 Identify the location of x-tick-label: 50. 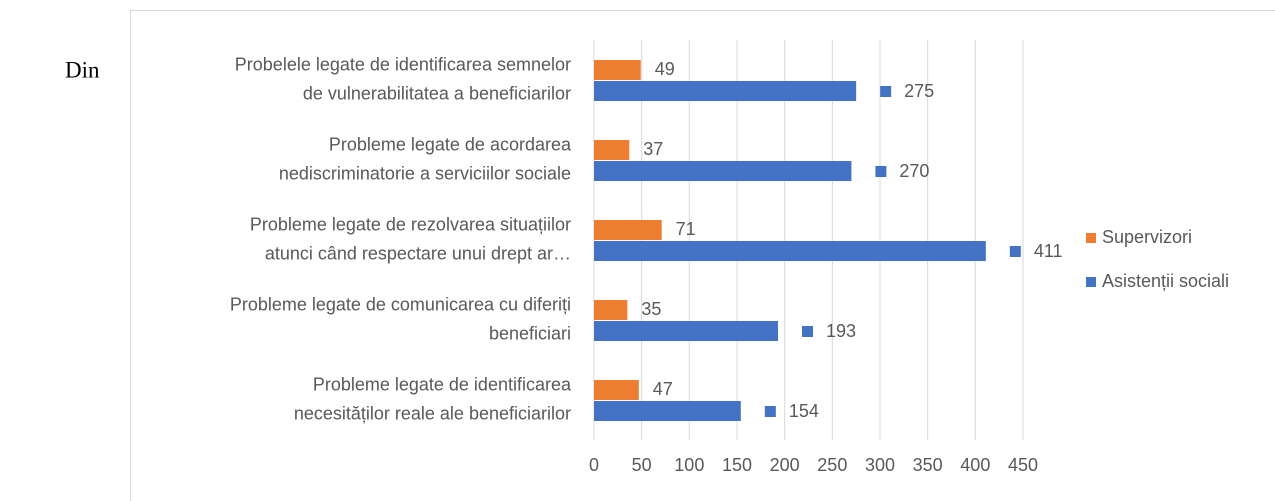
(642, 465).